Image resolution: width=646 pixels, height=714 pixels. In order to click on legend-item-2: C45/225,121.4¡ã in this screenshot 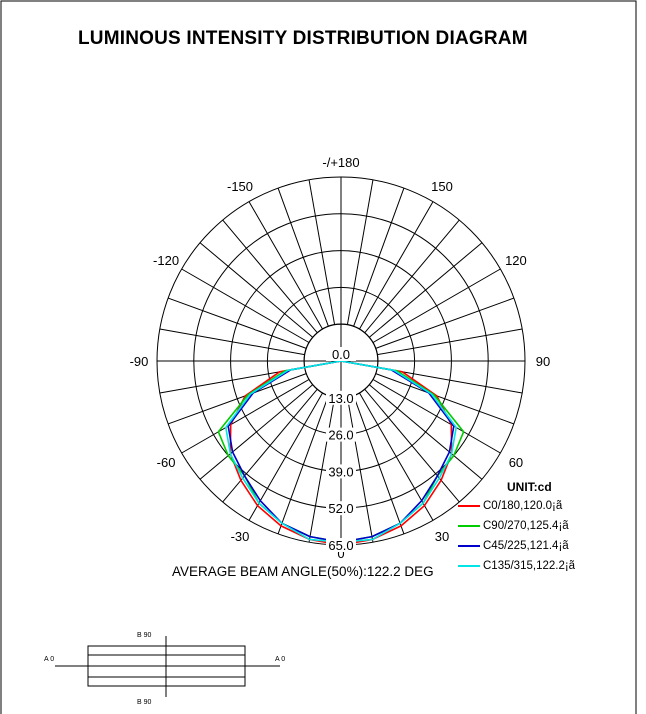, I will do `click(513, 546)`.